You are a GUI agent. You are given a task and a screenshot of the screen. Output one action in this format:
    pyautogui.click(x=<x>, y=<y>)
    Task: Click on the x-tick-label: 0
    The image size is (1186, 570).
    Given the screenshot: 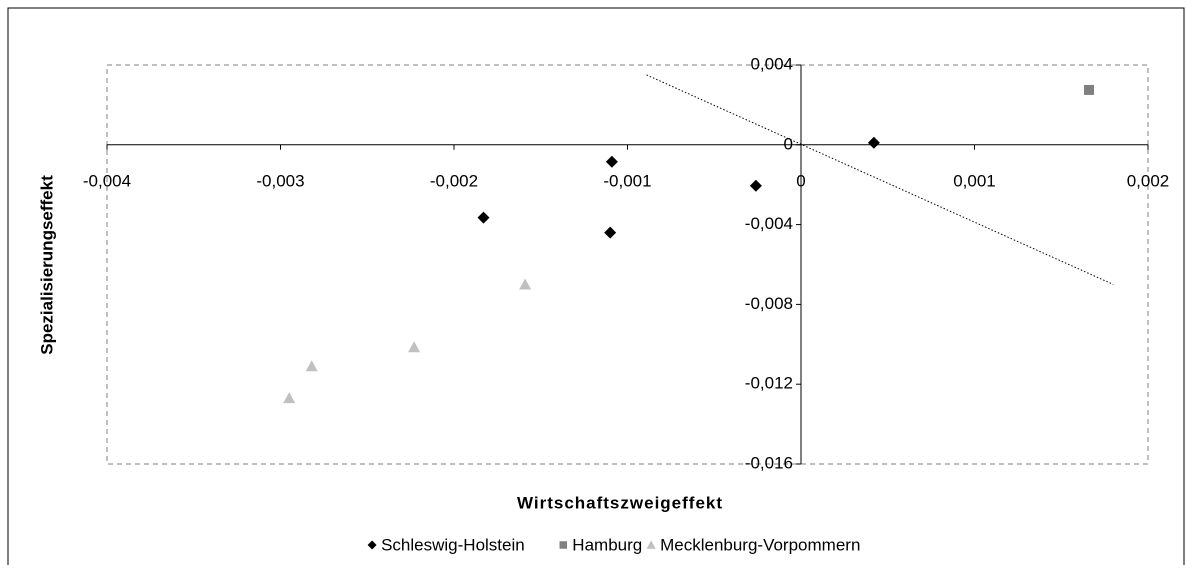 What is the action you would take?
    pyautogui.click(x=800, y=180)
    